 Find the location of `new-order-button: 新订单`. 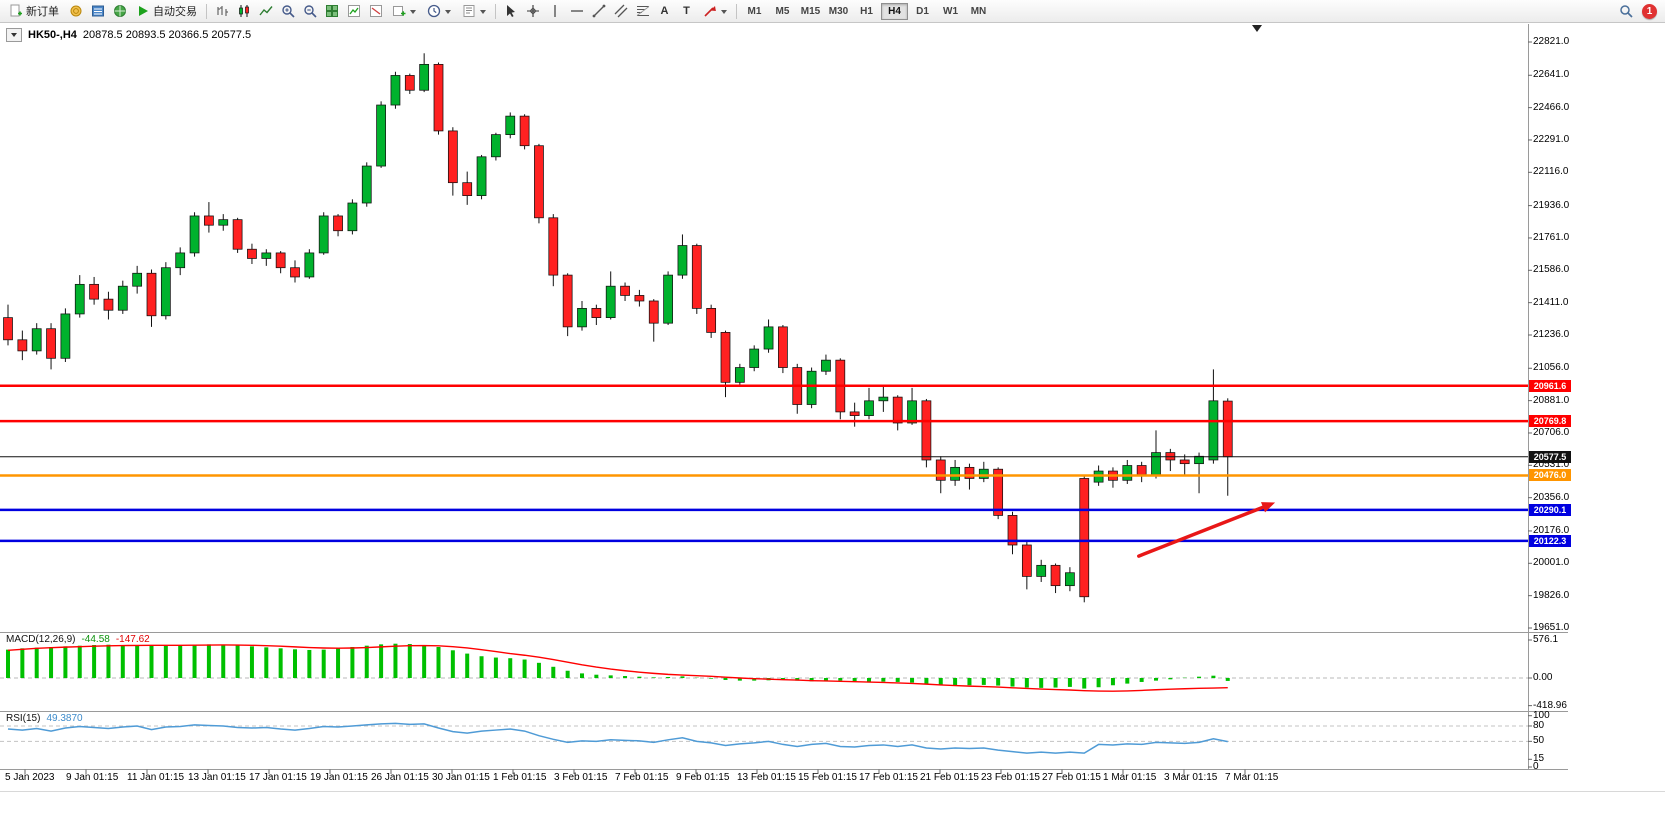

new-order-button: 新订单 is located at coordinates (34, 11).